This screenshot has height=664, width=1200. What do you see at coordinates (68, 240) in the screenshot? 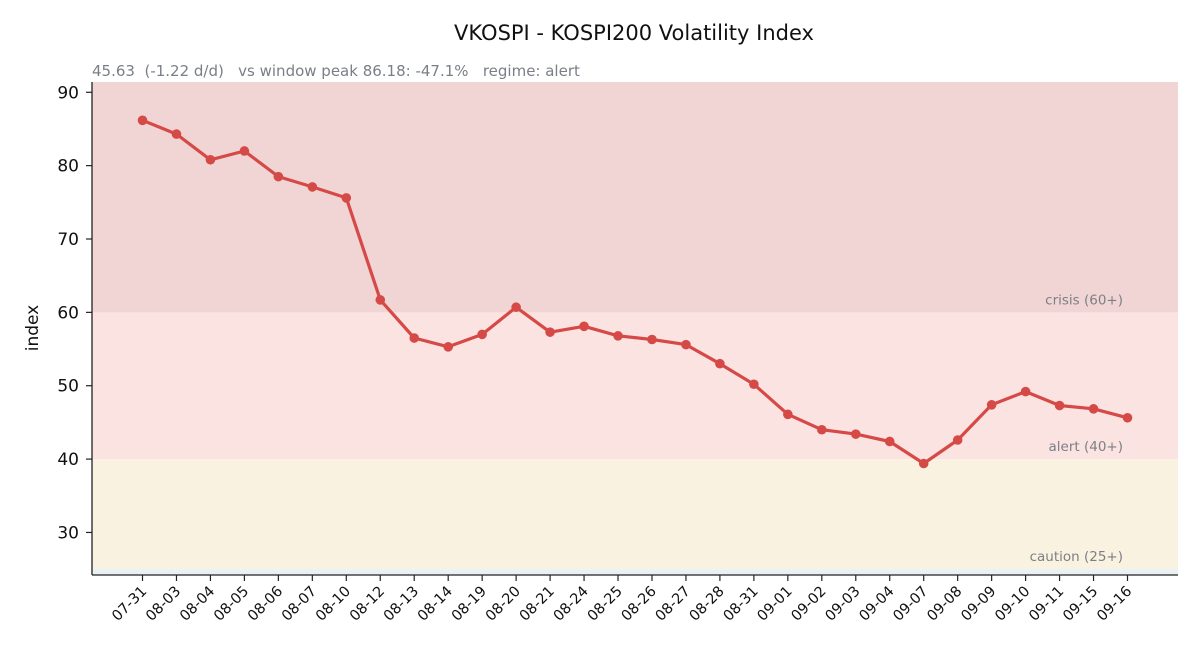
I see `y-tick-label: 70` at bounding box center [68, 240].